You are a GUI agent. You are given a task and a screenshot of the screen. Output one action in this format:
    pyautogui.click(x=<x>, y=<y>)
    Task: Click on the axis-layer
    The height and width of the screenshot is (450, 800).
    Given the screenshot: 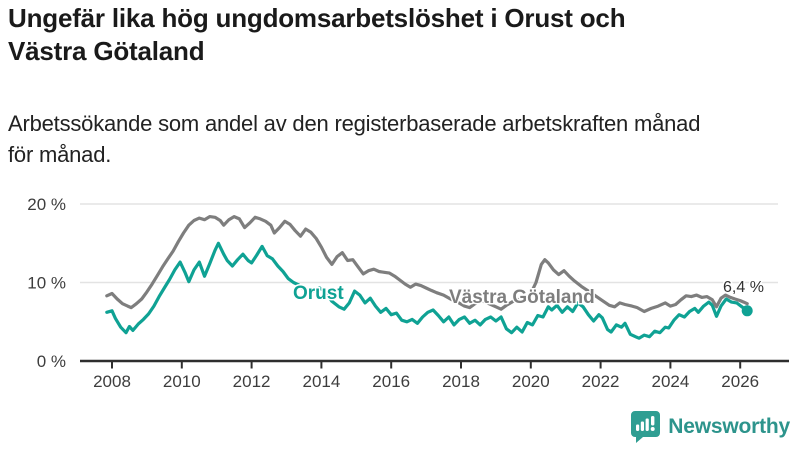 What is the action you would take?
    pyautogui.click(x=434, y=364)
    